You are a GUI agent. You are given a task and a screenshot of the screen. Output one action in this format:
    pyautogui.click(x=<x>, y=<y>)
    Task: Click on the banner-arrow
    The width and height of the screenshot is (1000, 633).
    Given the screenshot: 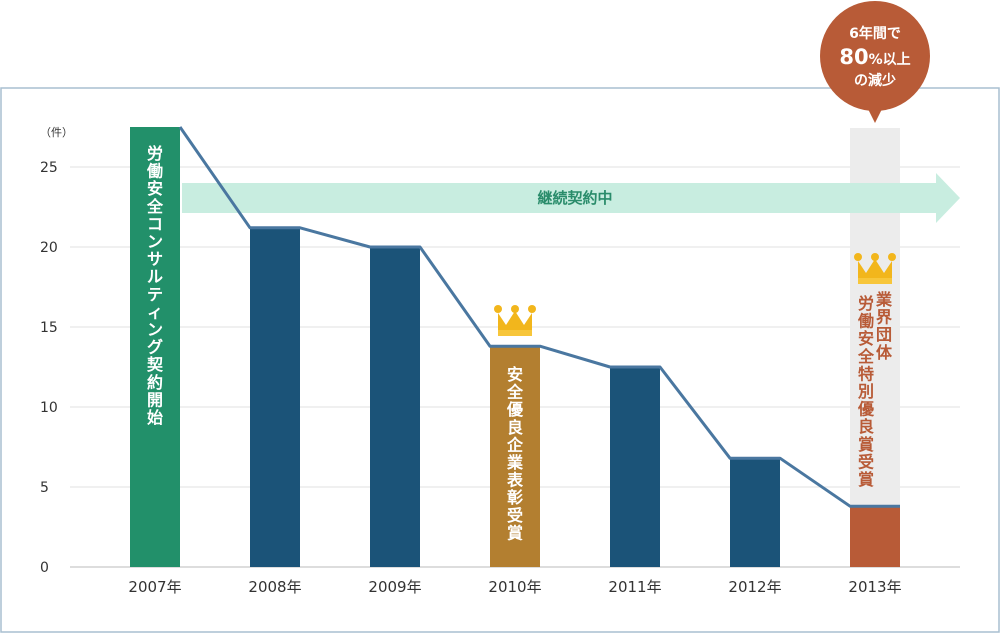 What is the action you would take?
    pyautogui.click(x=571, y=198)
    